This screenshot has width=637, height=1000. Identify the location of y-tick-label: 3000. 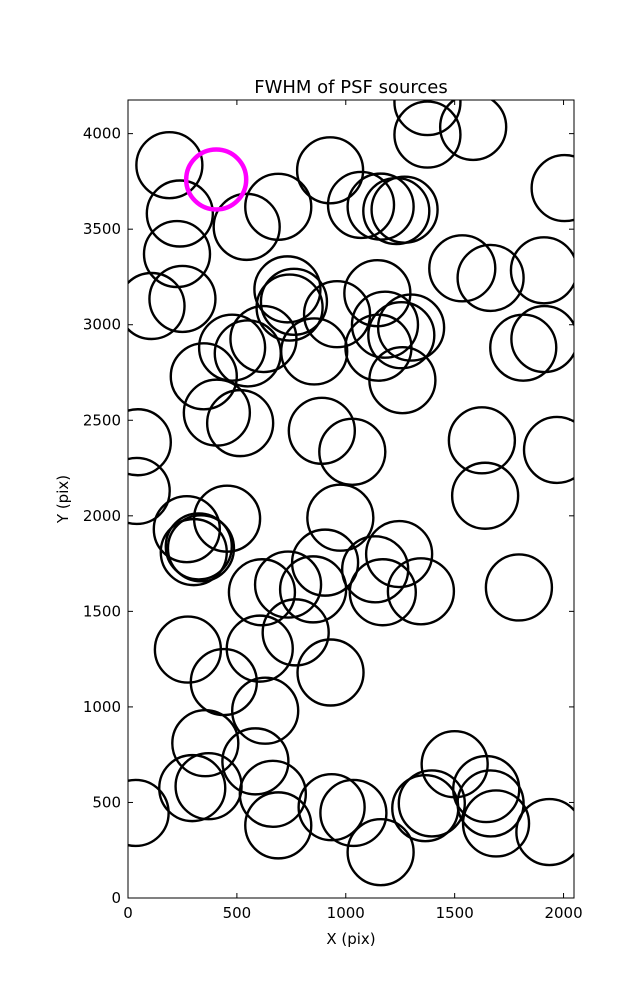
(102, 325).